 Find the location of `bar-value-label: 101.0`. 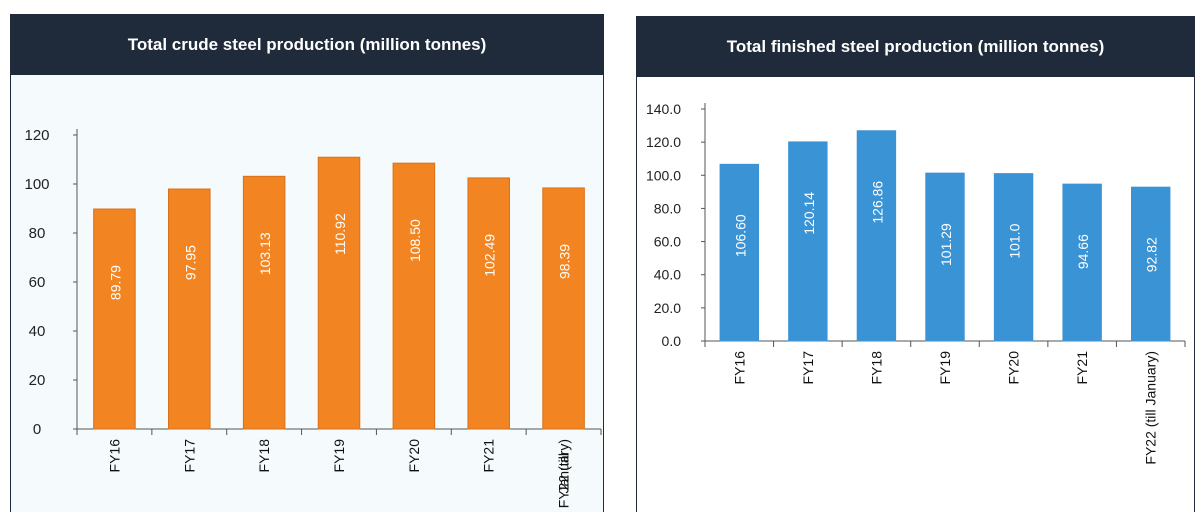

bar-value-label: 101.0 is located at coordinates (1015, 240).